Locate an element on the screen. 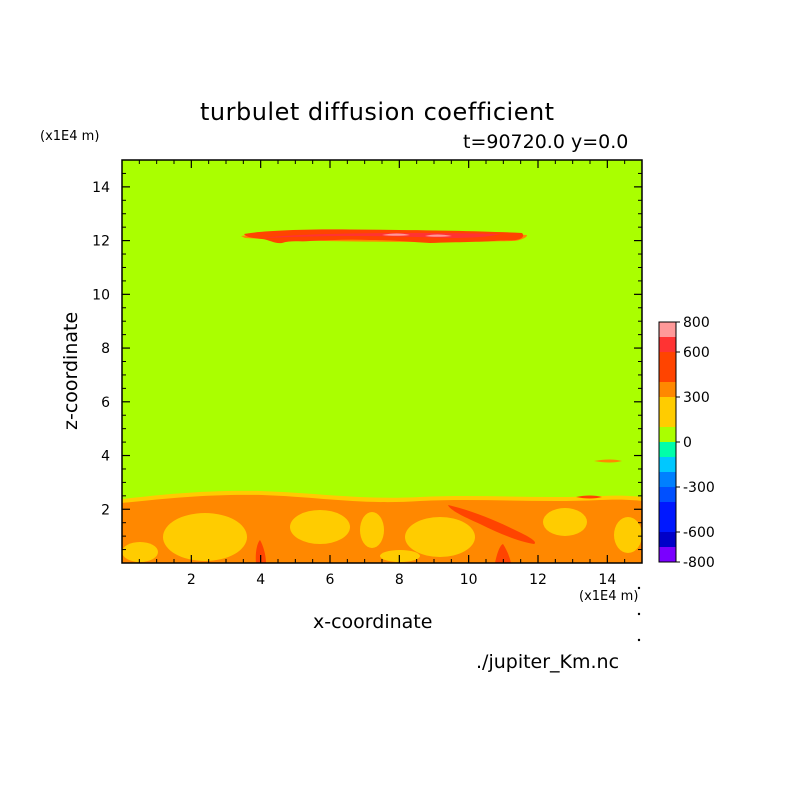  x-tick-label: 6 is located at coordinates (330, 580).